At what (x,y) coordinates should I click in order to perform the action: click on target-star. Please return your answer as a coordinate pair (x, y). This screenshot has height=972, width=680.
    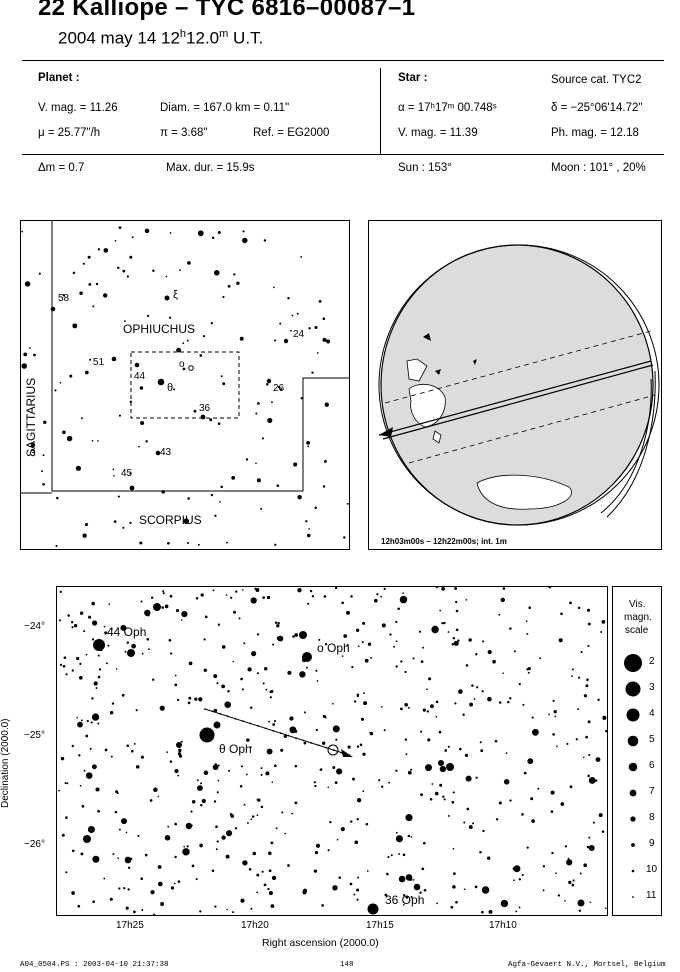
    Looking at the image, I should click on (184, 369).